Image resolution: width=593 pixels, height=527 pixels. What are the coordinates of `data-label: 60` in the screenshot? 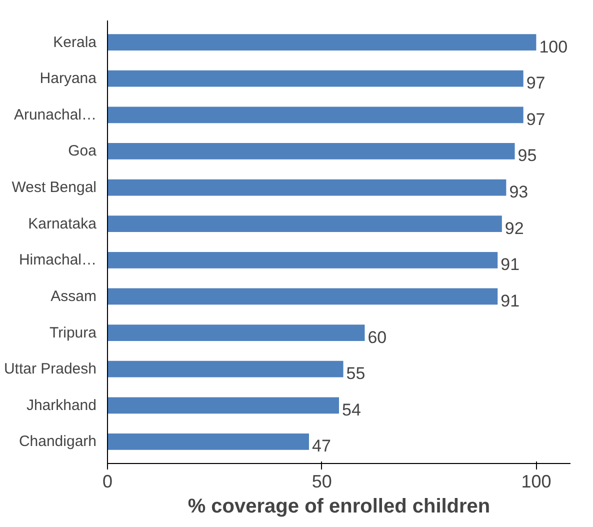 It's located at (377, 337).